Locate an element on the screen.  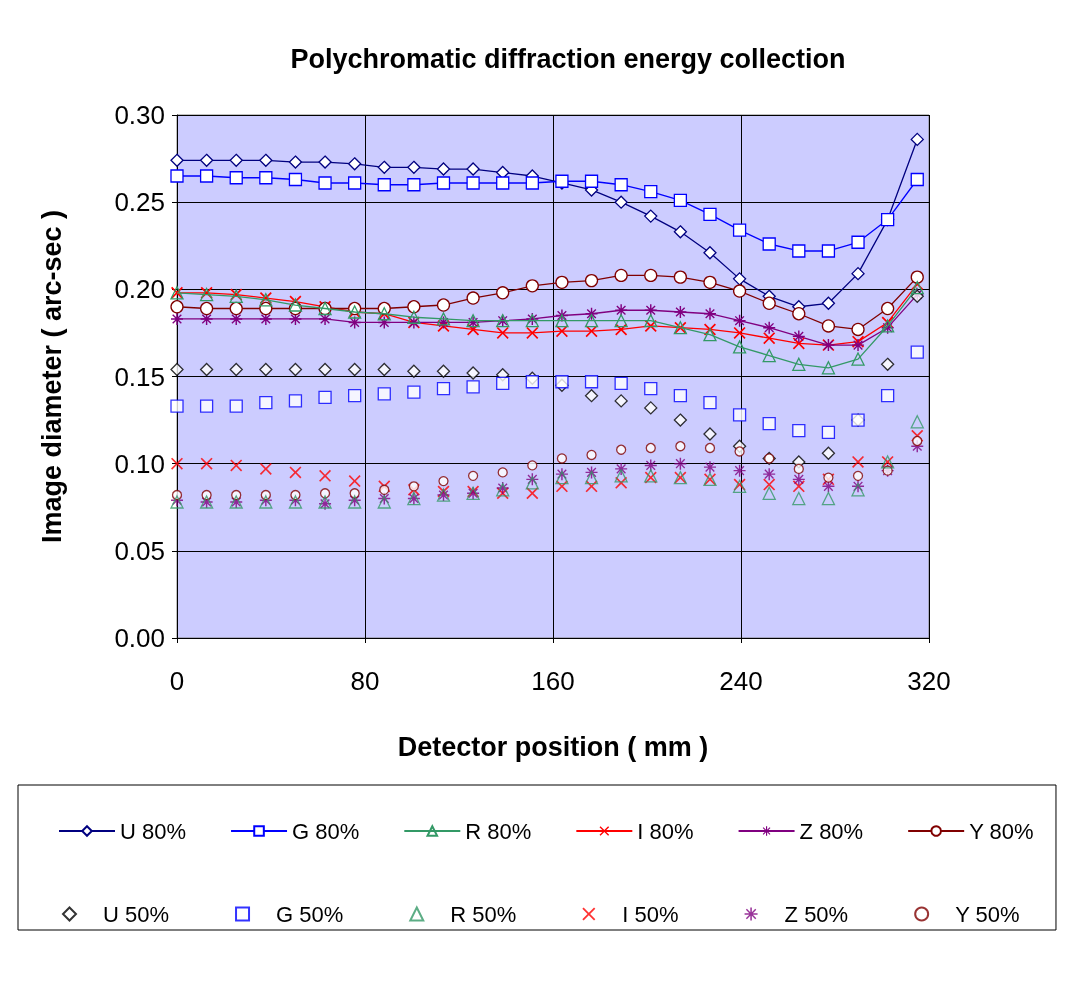
chart-title: Polychromatic diffraction energy collection is located at coordinates (568, 58).